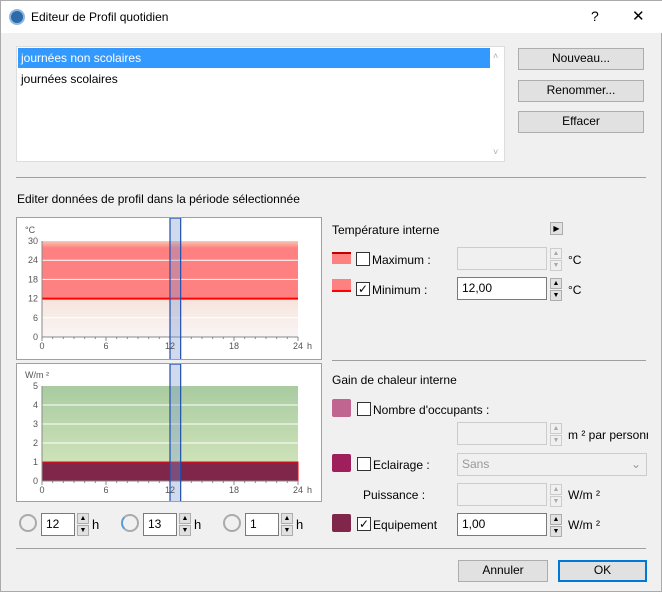  Describe the element at coordinates (502, 288) in the screenshot. I see `min-input: 12,00` at that location.